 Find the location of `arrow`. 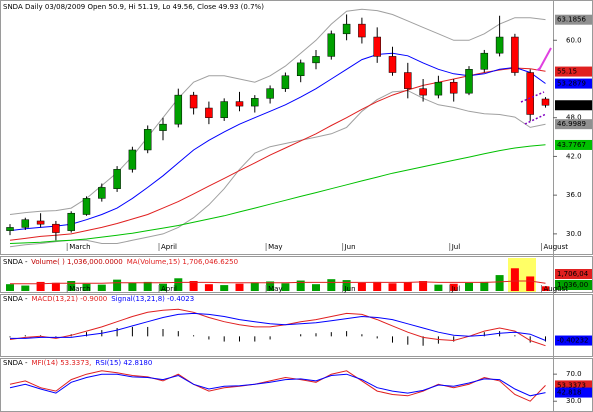

arrow is located at coordinates (545, 59).